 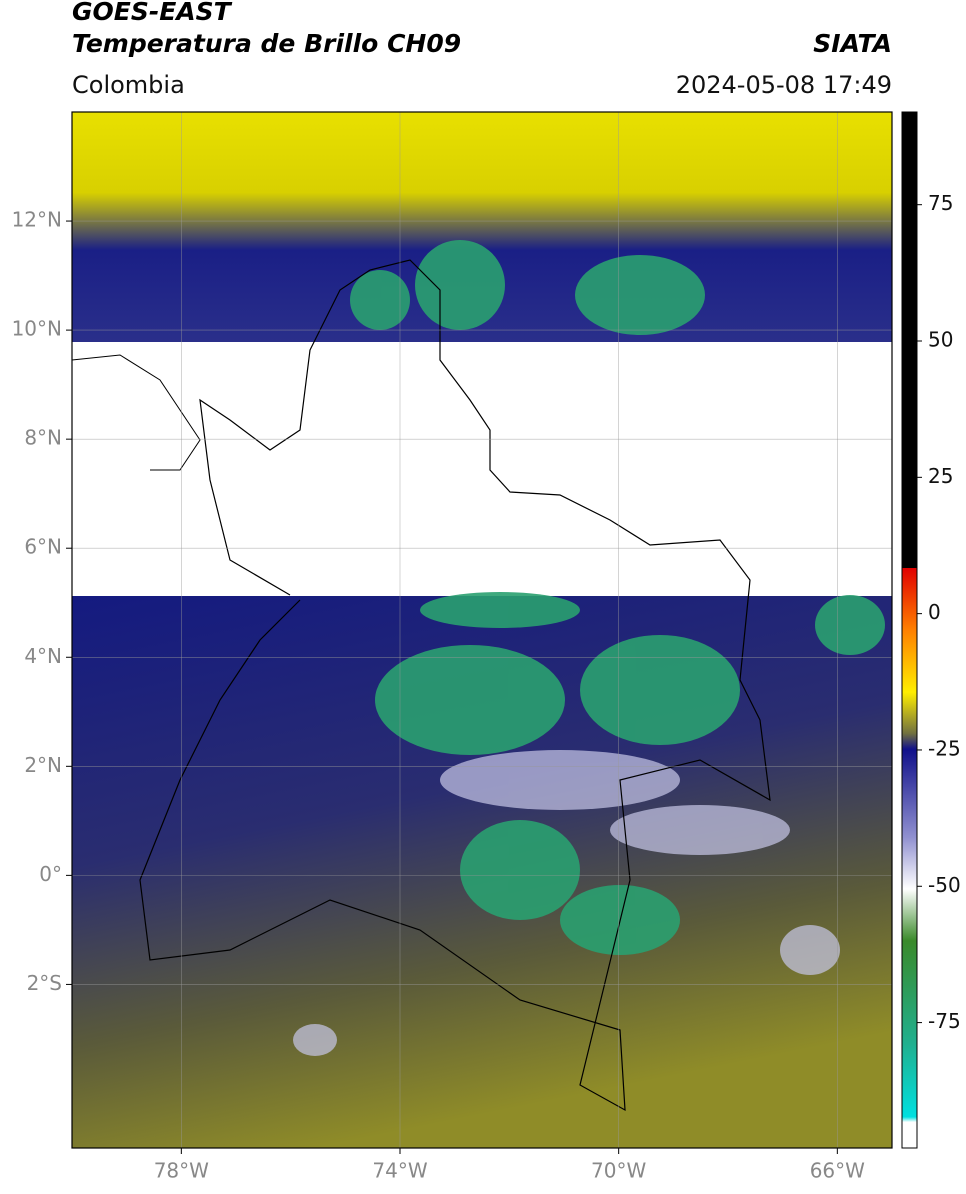 What do you see at coordinates (37, 329) in the screenshot?
I see `y-tick-label: 10°N` at bounding box center [37, 329].